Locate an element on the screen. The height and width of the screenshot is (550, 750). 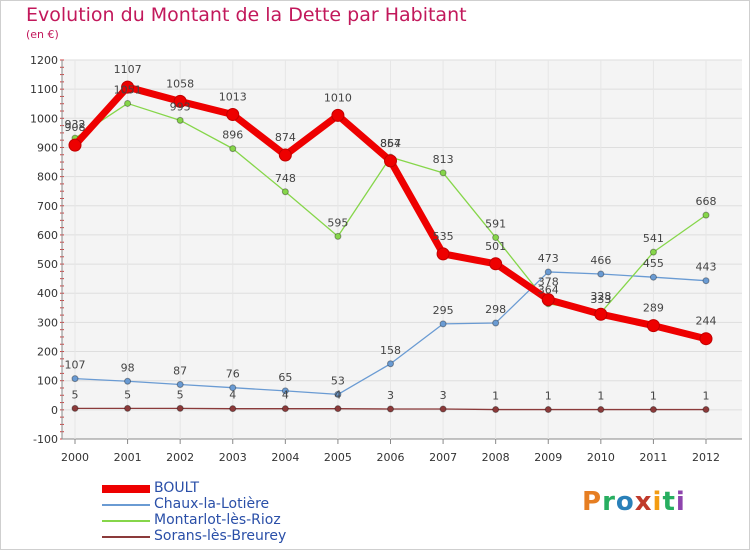
data-label: 298 is located at coordinates (495, 309).